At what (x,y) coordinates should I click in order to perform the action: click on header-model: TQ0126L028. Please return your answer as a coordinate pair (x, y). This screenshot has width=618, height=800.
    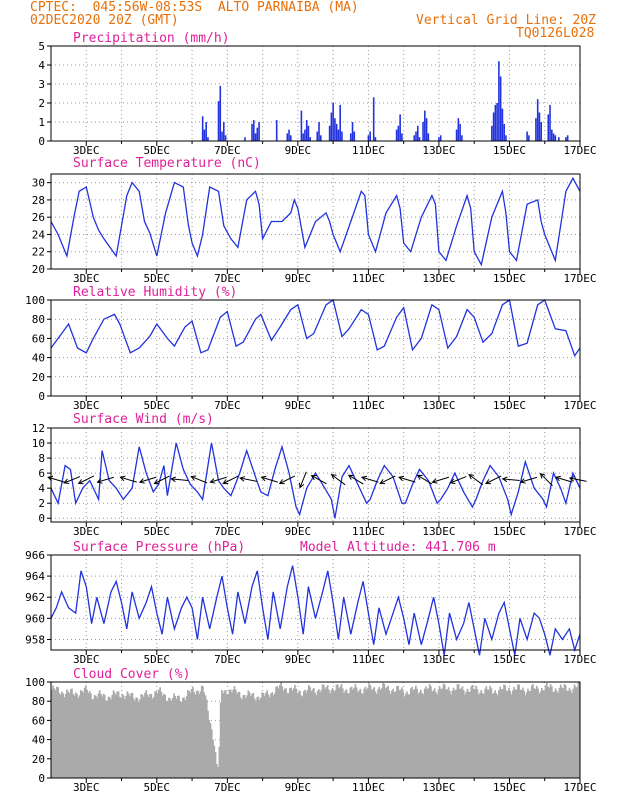
    Looking at the image, I should click on (555, 33).